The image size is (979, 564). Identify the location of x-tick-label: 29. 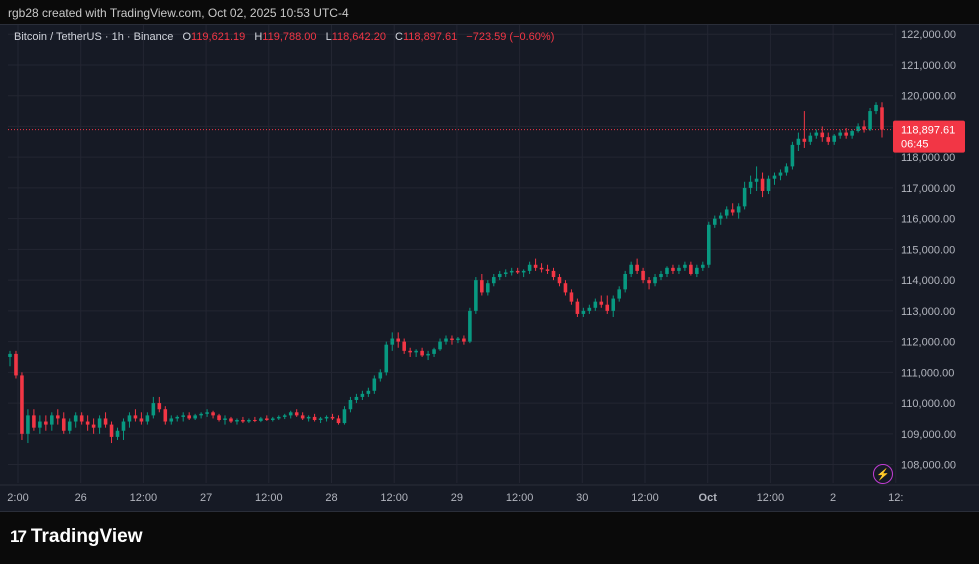
(457, 498).